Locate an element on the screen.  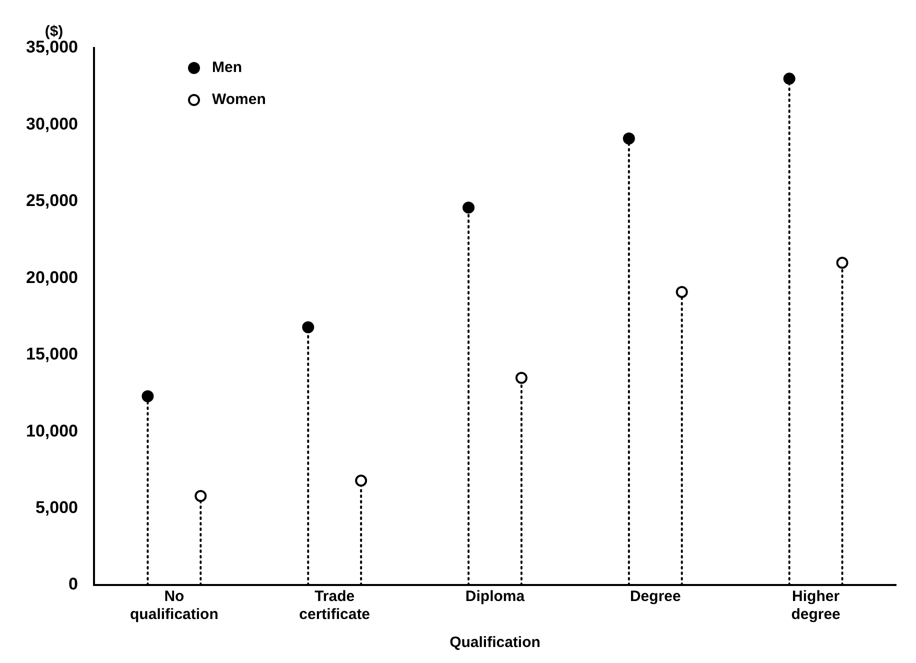
legend-label: Men is located at coordinates (227, 67).